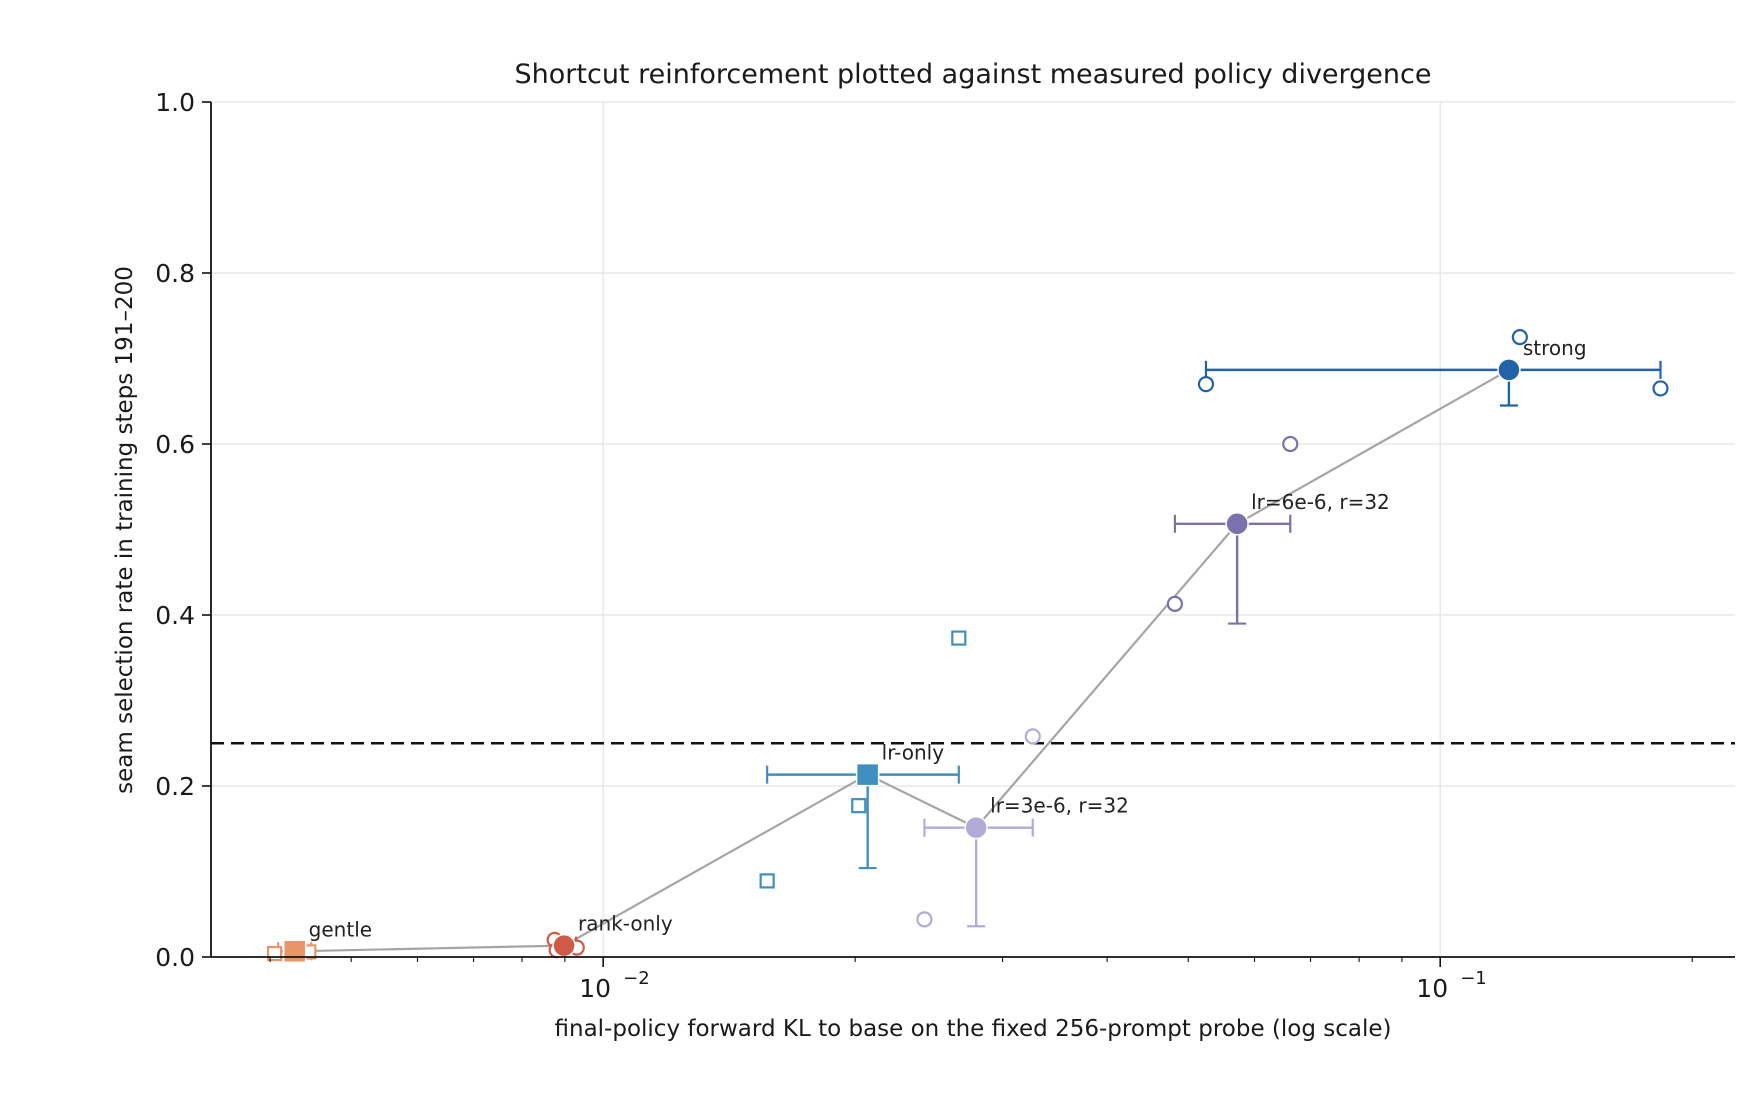  What do you see at coordinates (175, 957) in the screenshot?
I see `y-tick-label: 0.0` at bounding box center [175, 957].